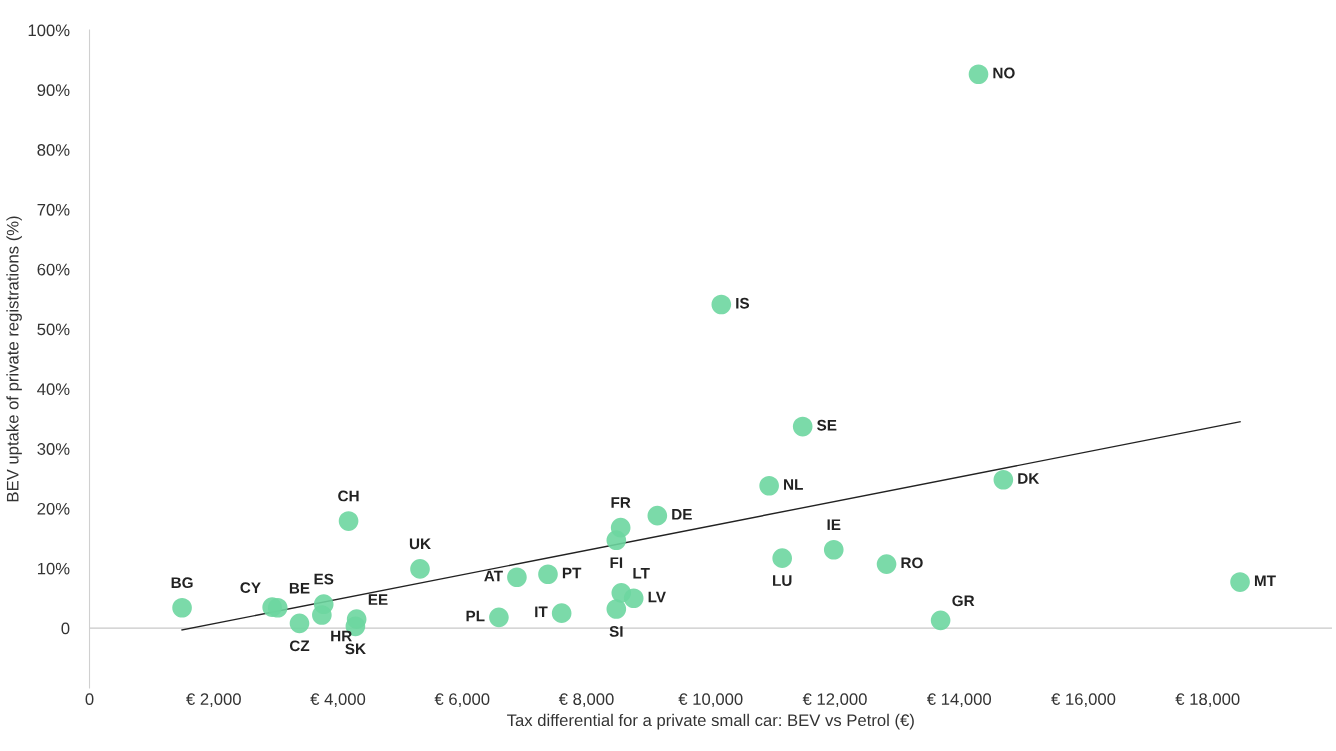 The image size is (1336, 751). Describe the element at coordinates (682, 514) in the screenshot. I see `annotation: DE` at that location.